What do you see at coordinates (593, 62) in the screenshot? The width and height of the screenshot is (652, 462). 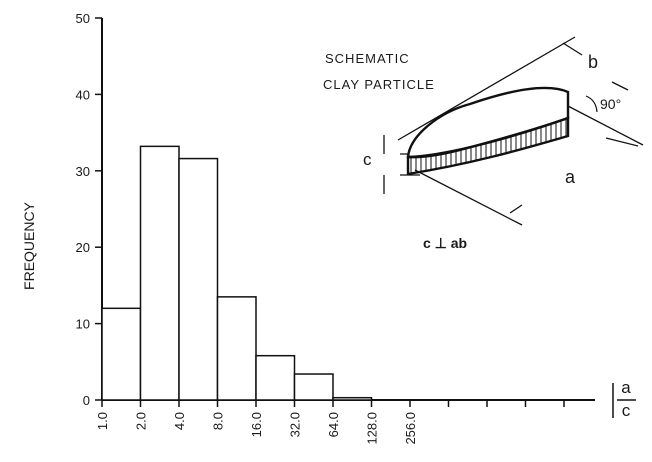 I see `inset-label-b: b` at bounding box center [593, 62].